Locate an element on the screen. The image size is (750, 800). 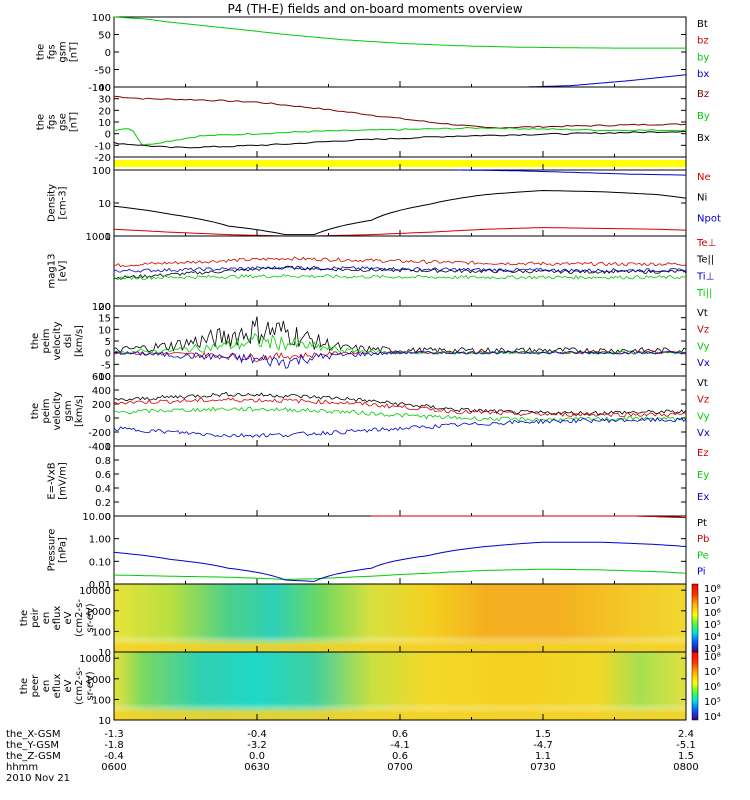
legend-Ti||: Ti|| is located at coordinates (704, 293).